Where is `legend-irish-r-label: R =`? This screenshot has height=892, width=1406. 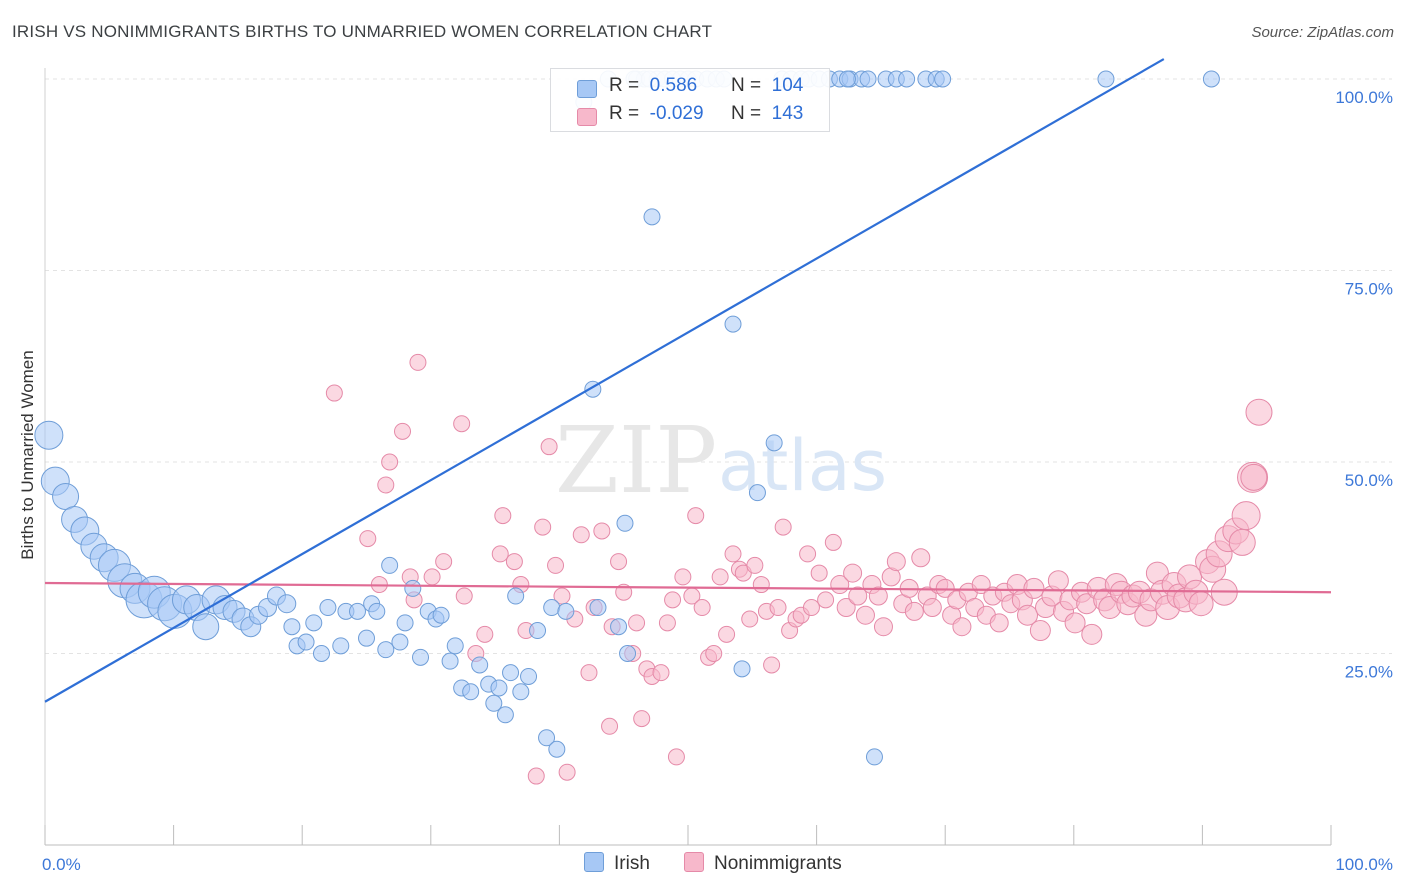
legend-irish-r-label: R = is located at coordinates (624, 85).